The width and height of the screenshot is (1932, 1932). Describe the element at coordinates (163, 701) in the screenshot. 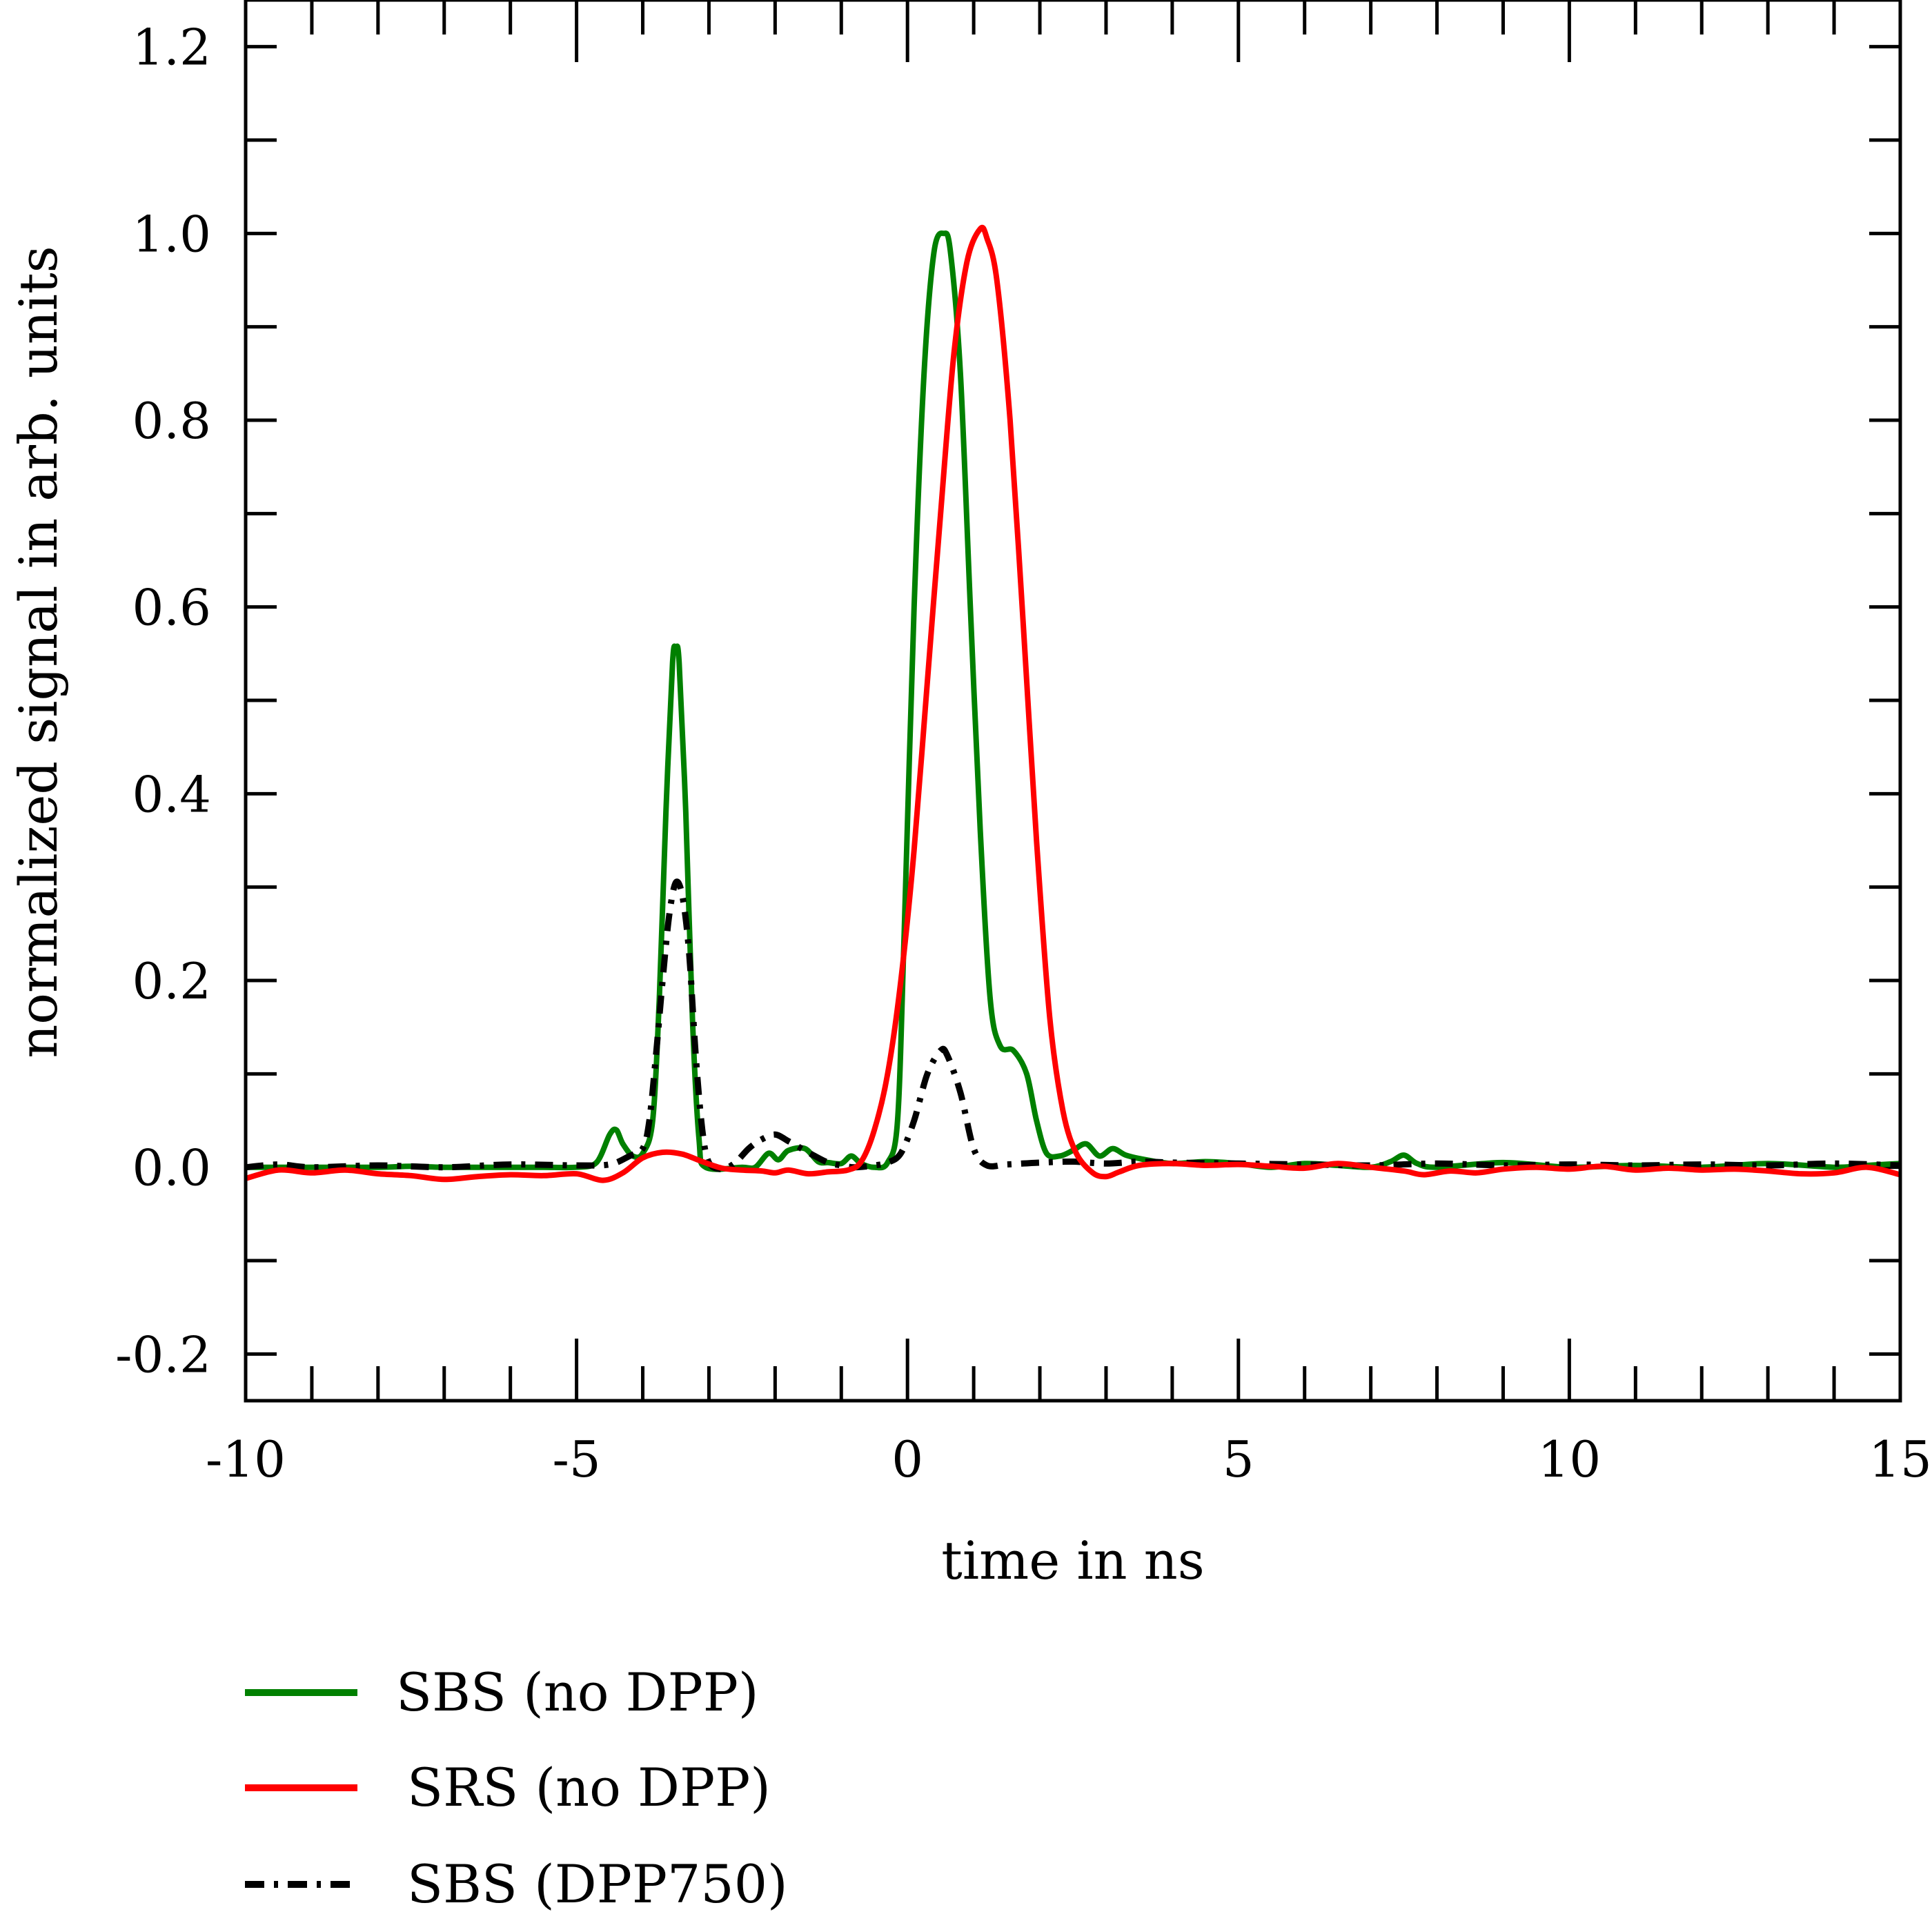

I see `y-tick-labels: -0.2 0.0 0.2 0.4 0.6 0.8 1.0 1.2` at that location.